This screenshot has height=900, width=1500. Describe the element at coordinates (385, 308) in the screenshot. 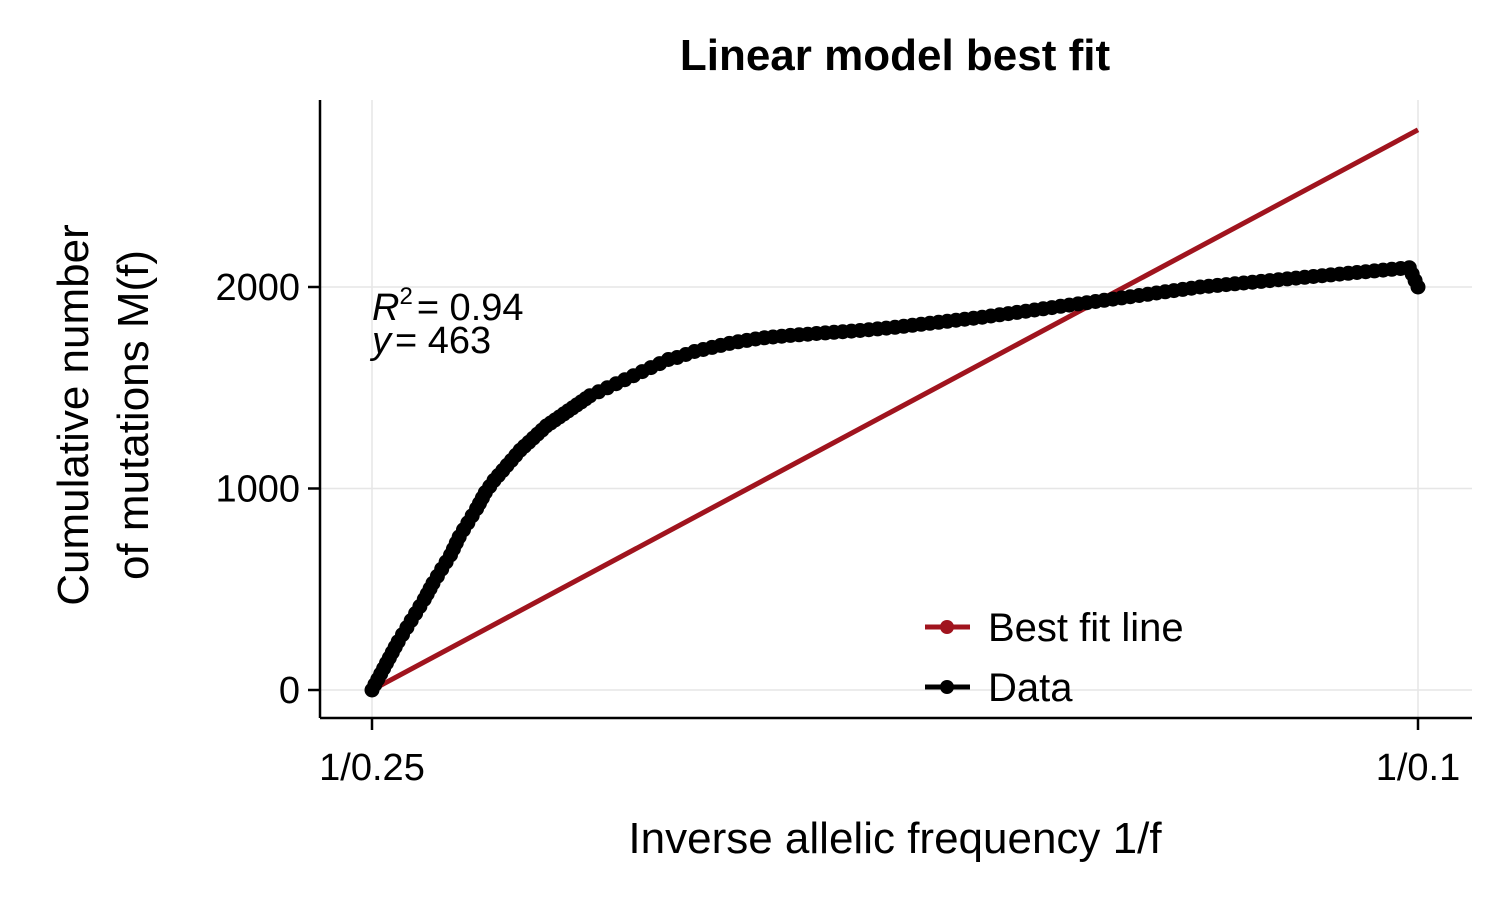

I see `r-squared-symbol: R` at that location.